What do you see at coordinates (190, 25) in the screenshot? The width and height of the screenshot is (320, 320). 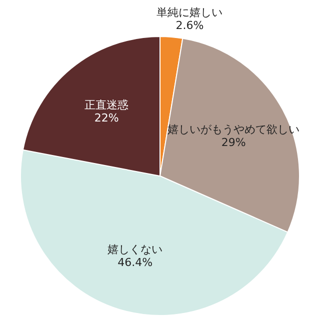 I see `data-label: 2.6%` at bounding box center [190, 25].